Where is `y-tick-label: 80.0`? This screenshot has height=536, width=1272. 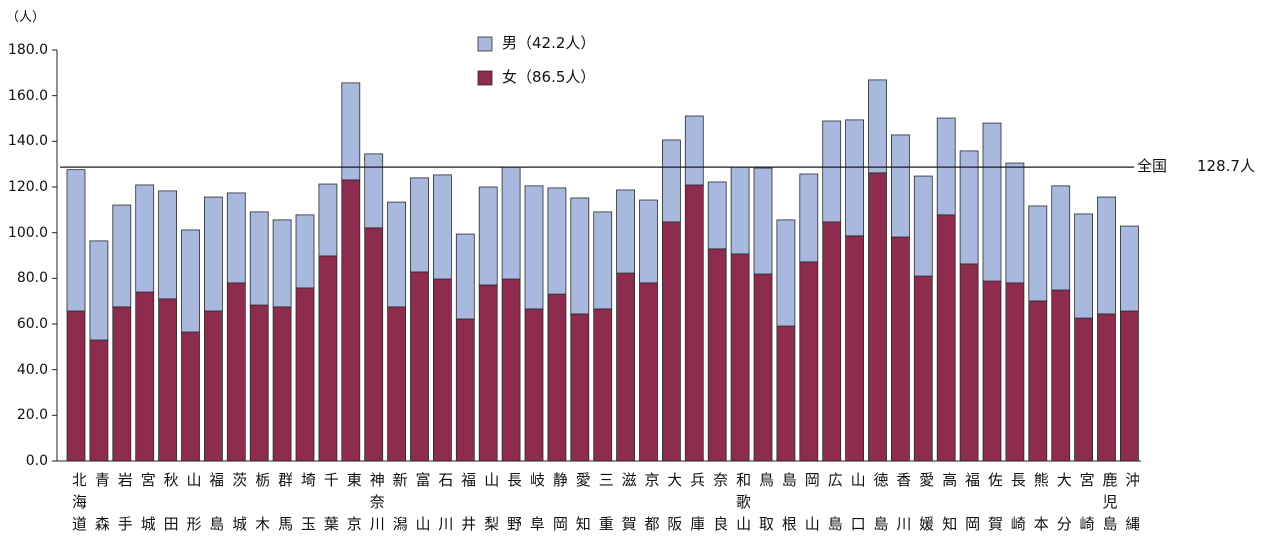 y-tick-label: 80.0 is located at coordinates (32, 278).